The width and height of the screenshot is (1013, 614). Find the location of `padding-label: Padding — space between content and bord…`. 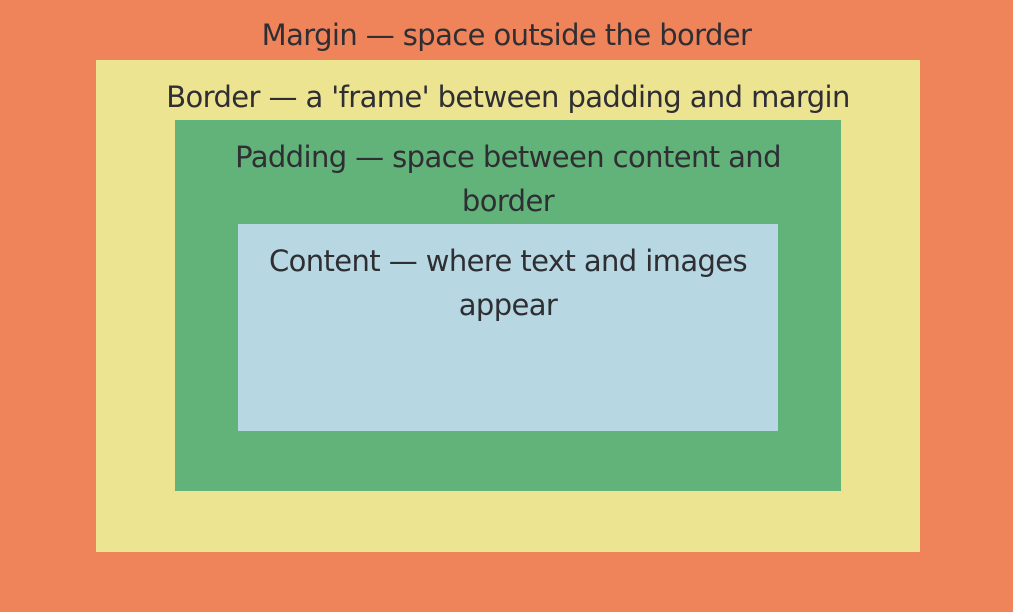

padding-label: Padding — space between content and bord… is located at coordinates (508, 179).